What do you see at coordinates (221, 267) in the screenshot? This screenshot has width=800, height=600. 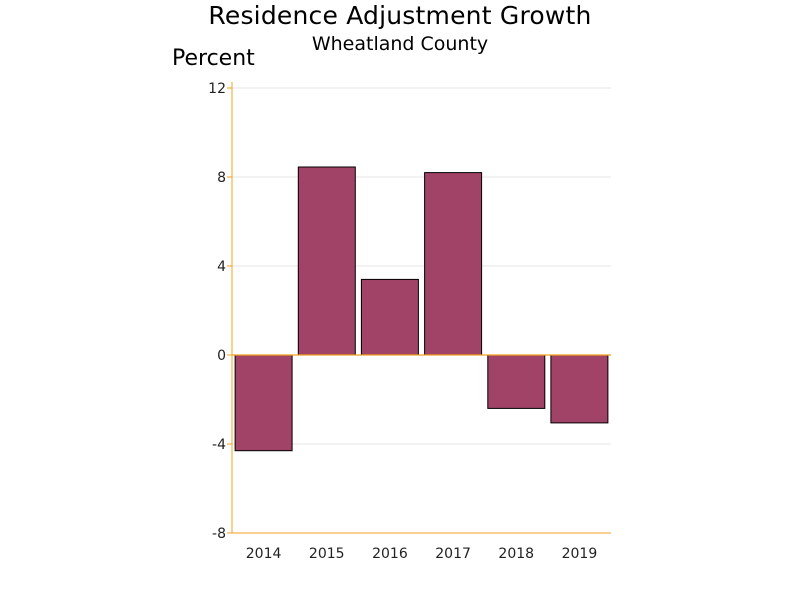 I see `y-tick-label: 4` at bounding box center [221, 267].